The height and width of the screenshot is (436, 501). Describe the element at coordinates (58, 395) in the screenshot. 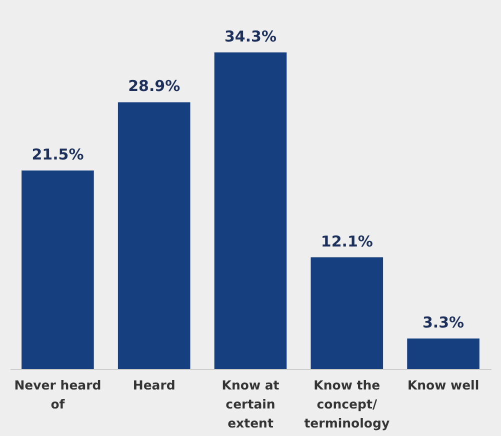

I see `x-tick-label: Never heard of` at that location.